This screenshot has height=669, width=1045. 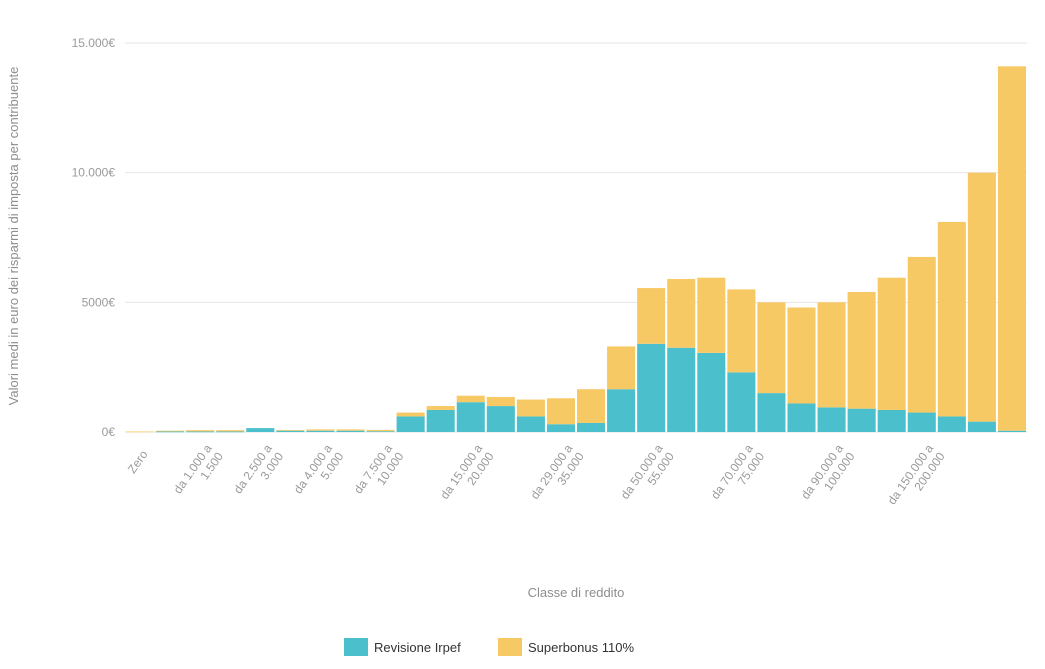 I want to click on legend: Revisione Irpef Superbonus 110%, so click(x=489, y=647).